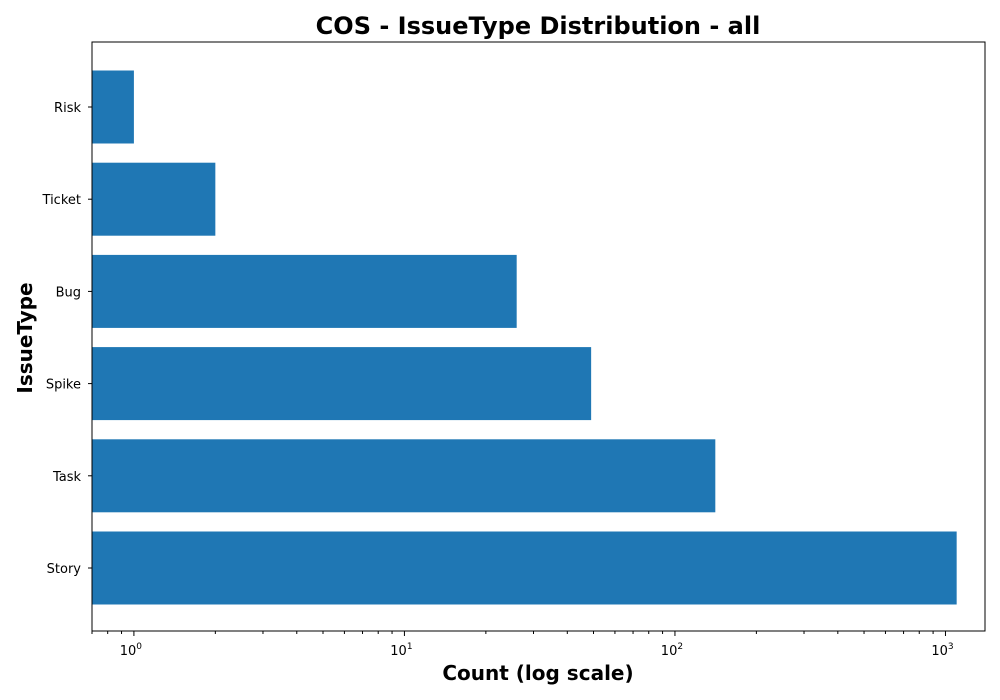 The width and height of the screenshot is (1000, 700). I want to click on y-axis-label: IssueType, so click(25, 337).